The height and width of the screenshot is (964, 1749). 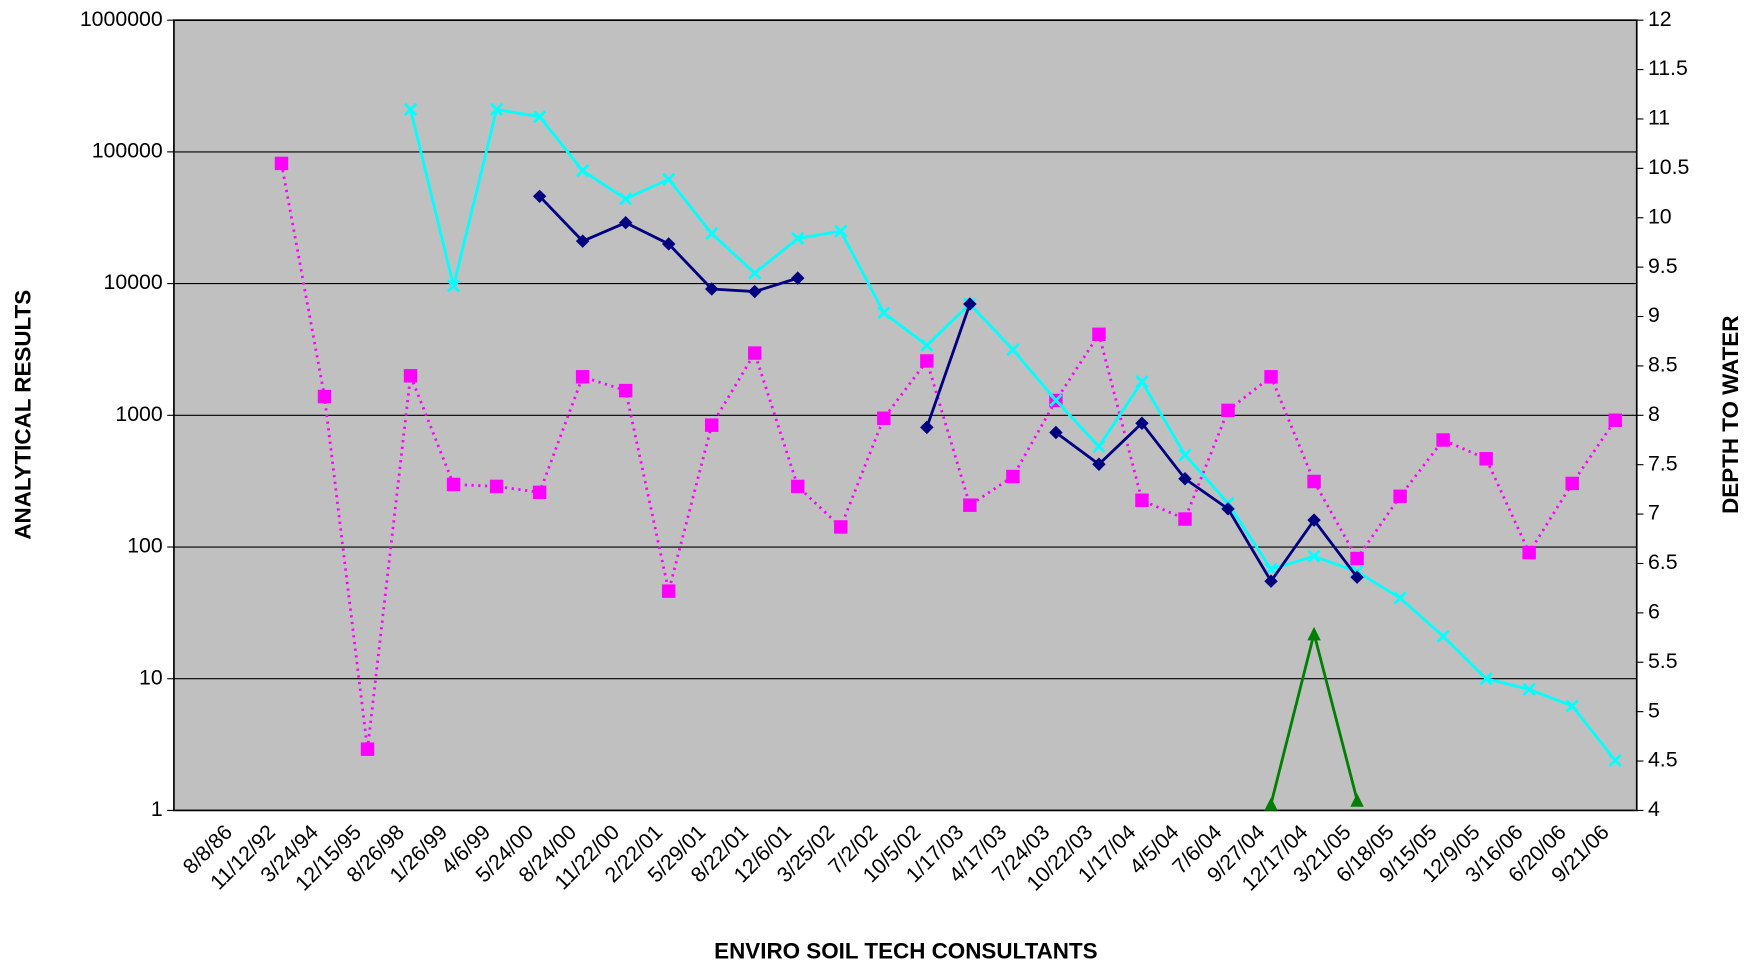 What do you see at coordinates (157, 809) in the screenshot?
I see `y-tick-label: 1` at bounding box center [157, 809].